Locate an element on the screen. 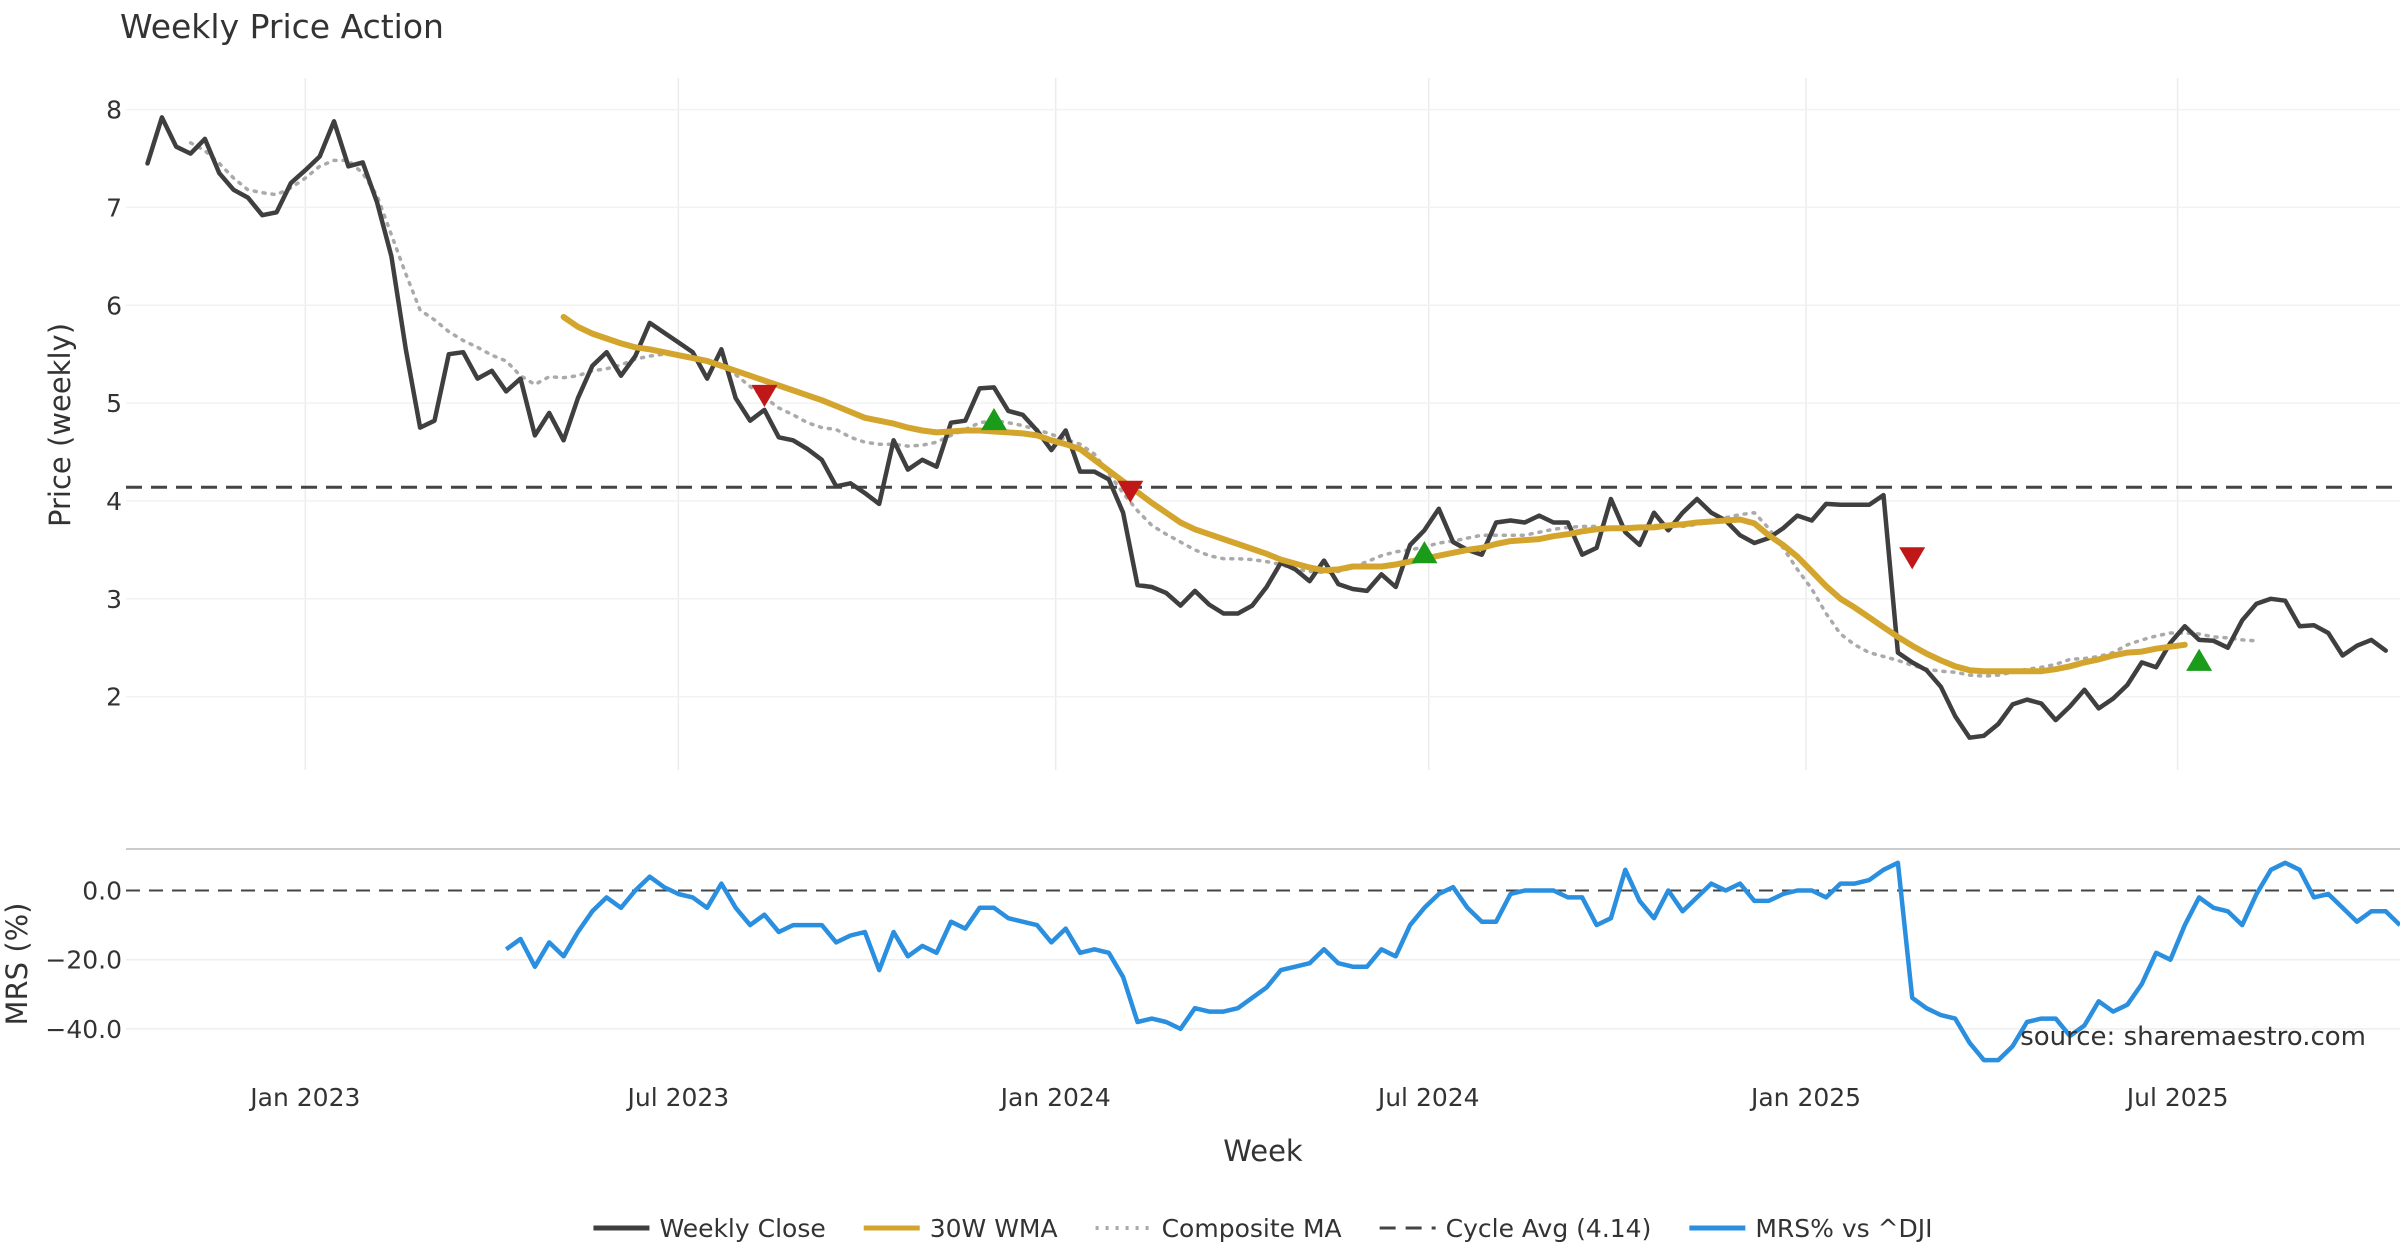 The height and width of the screenshot is (1260, 2400). legend-item-weekly-close: Weekly Close is located at coordinates (709, 1228).